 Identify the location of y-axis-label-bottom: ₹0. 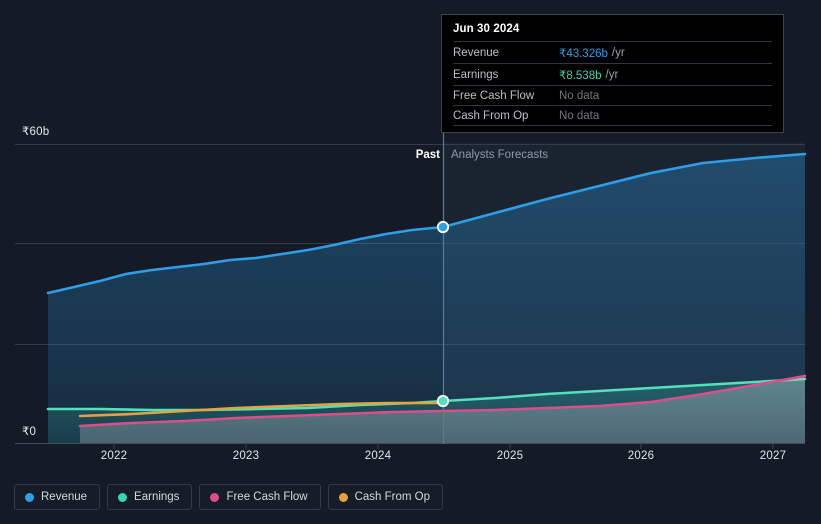
(29, 432).